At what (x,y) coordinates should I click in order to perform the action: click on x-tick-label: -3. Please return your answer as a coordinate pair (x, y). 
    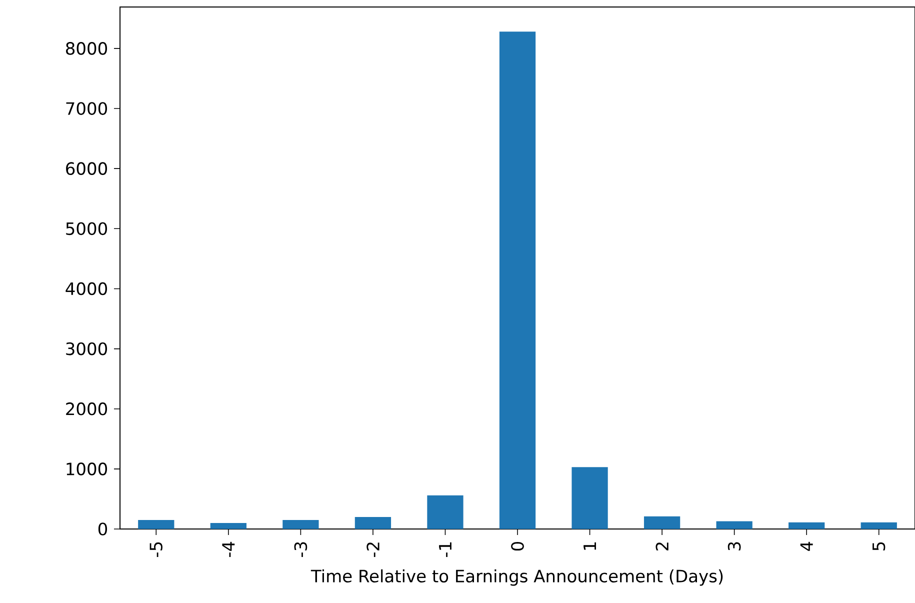
    Looking at the image, I should click on (301, 549).